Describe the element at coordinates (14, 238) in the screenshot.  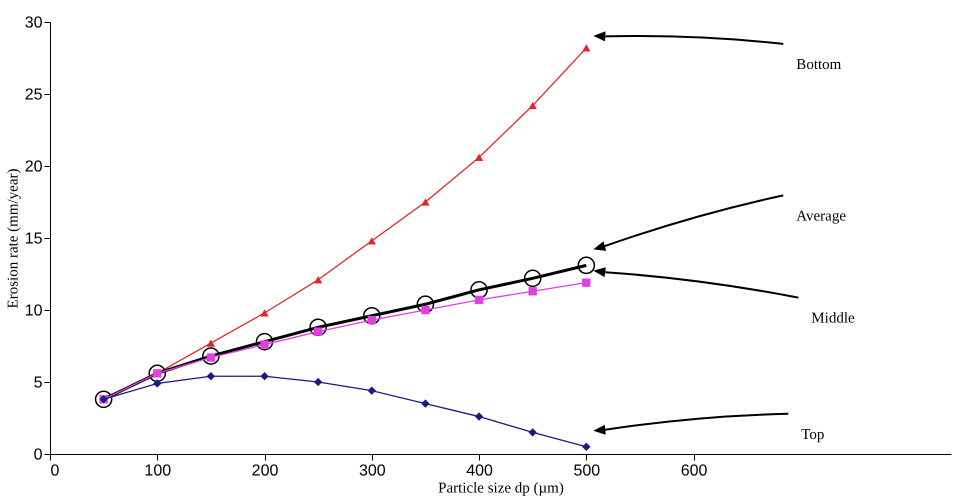
I see `y-axis-title: Erosion rate (mm/year)` at that location.